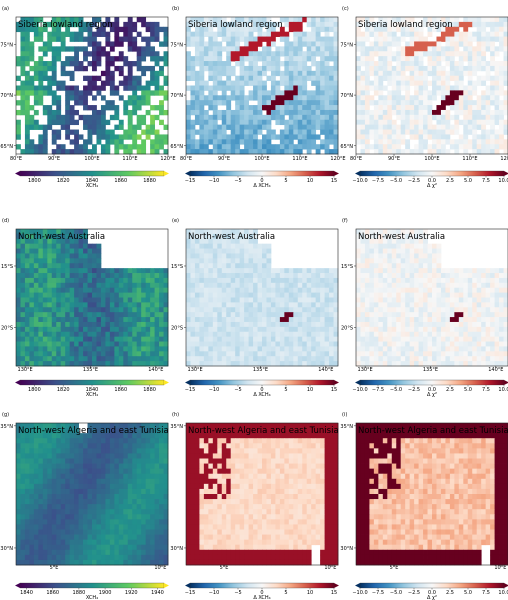 The width and height of the screenshot is (508, 600). Describe the element at coordinates (405, 25) in the screenshot. I see `panel-title: Siberia lowland region` at that location.